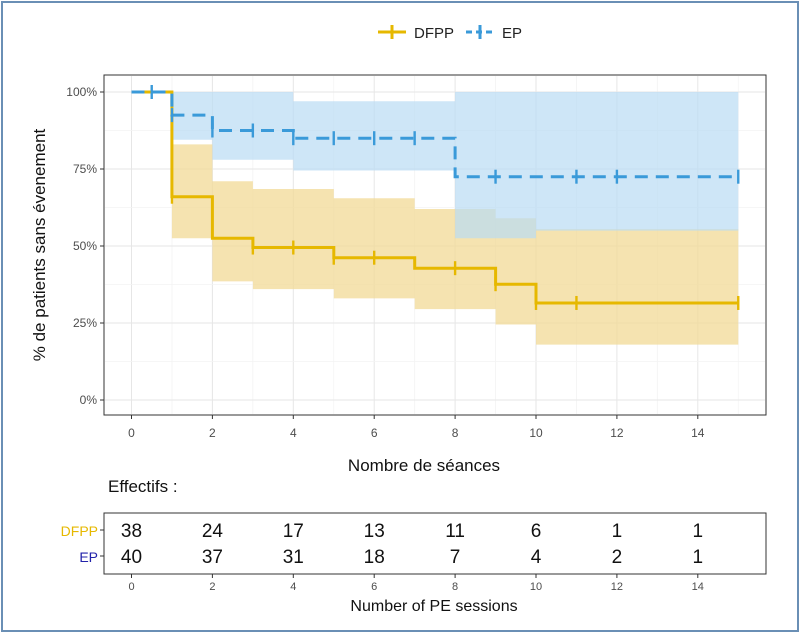  What do you see at coordinates (416, 583) in the screenshot?
I see `risk-table-x-ticks: 0 2 4 6 8 10 12 14` at bounding box center [416, 583].